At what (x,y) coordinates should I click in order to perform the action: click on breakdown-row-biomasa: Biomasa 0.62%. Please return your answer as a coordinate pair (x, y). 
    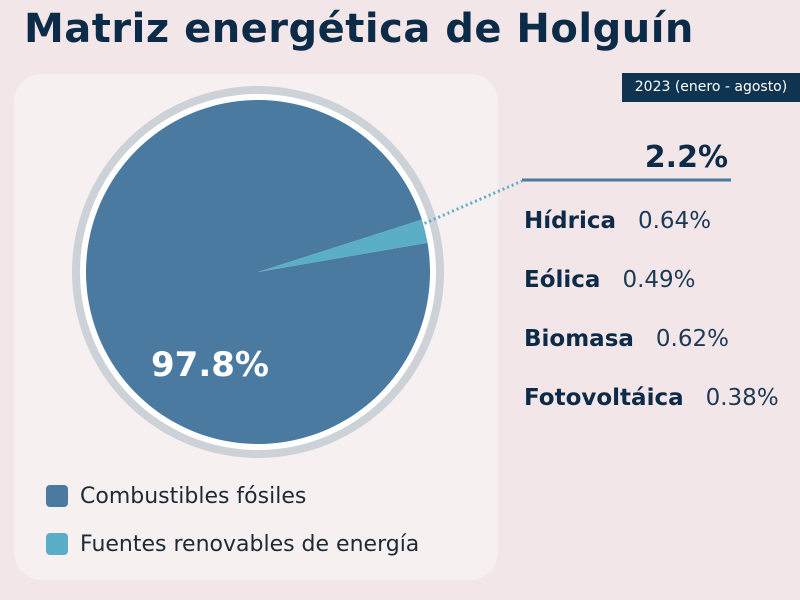
    Looking at the image, I should click on (651, 355).